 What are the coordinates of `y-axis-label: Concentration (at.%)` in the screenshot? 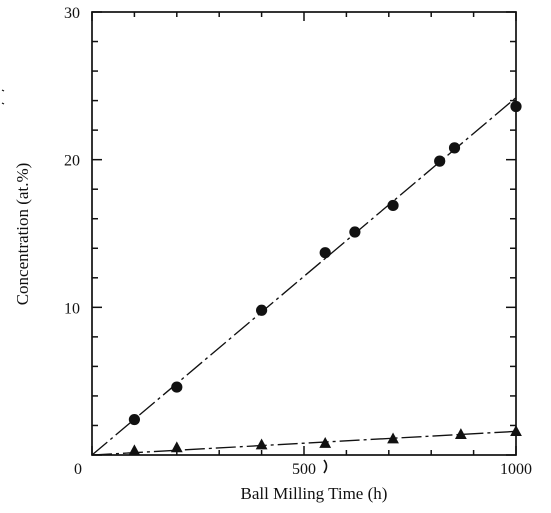 It's located at (22, 234).